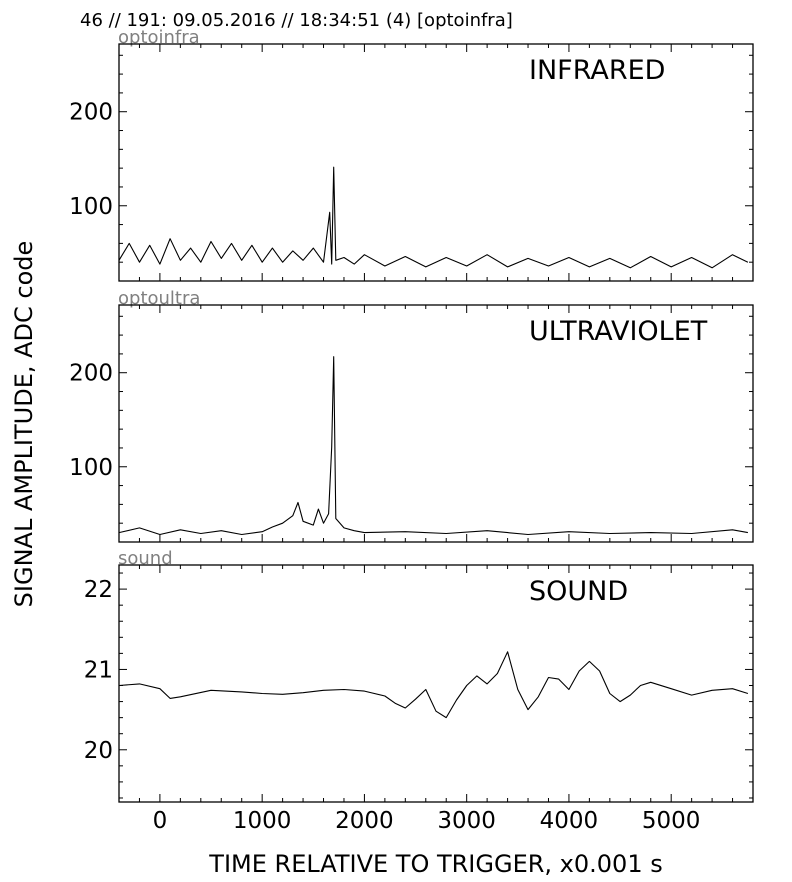  Describe the element at coordinates (364, 821) in the screenshot. I see `x-tick-label: 2000` at that location.